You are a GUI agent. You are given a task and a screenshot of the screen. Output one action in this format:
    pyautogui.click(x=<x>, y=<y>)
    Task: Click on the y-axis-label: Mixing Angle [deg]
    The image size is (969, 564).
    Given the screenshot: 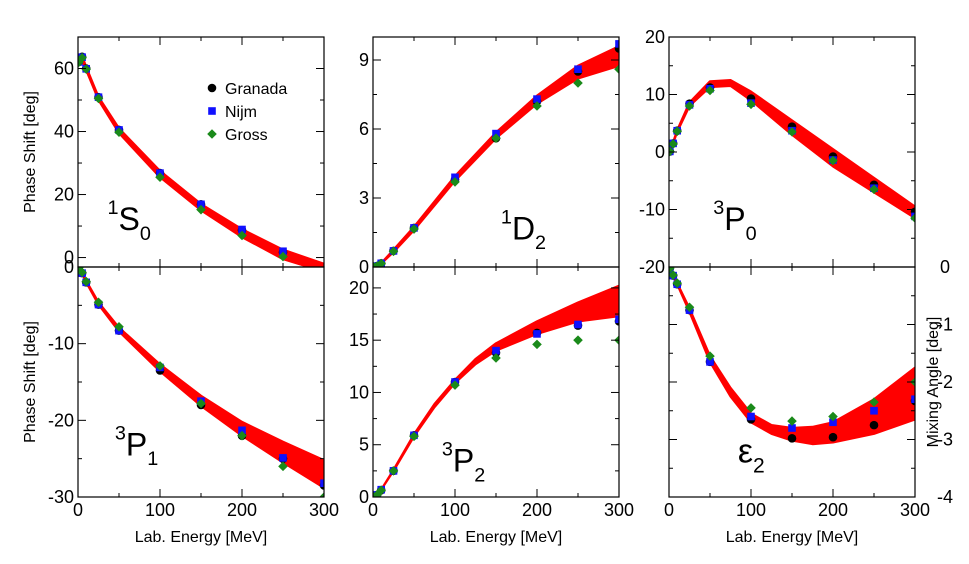 What is the action you would take?
    pyautogui.click(x=933, y=382)
    